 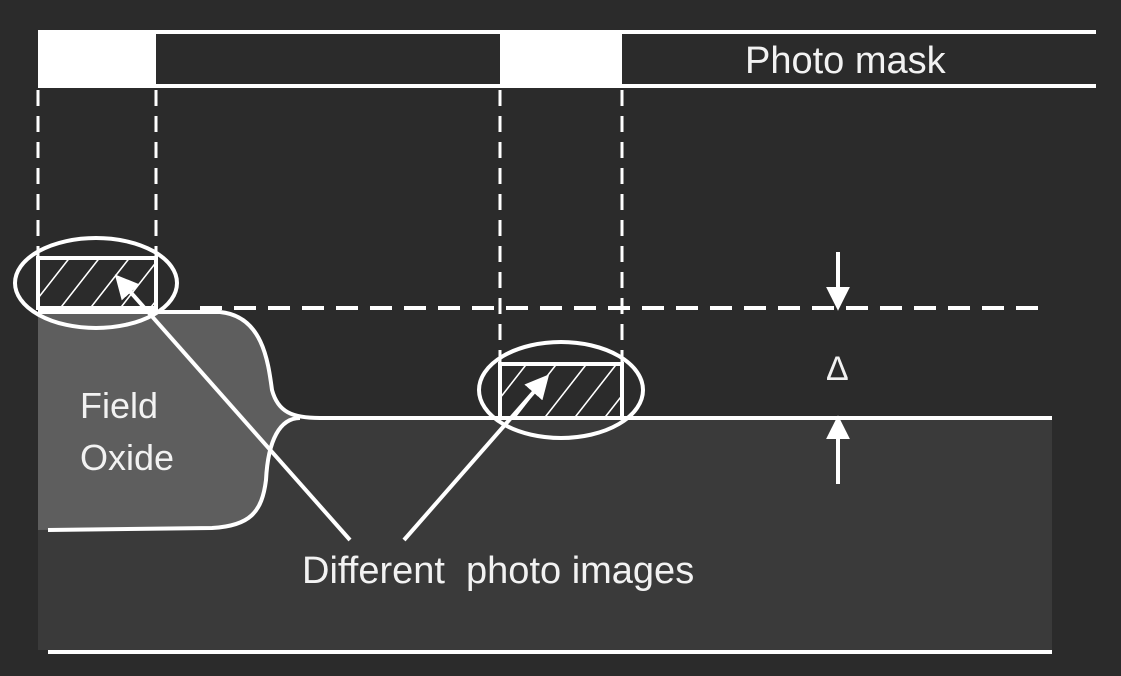 What do you see at coordinates (837, 369) in the screenshot?
I see `delta-symbol: Δ` at bounding box center [837, 369].